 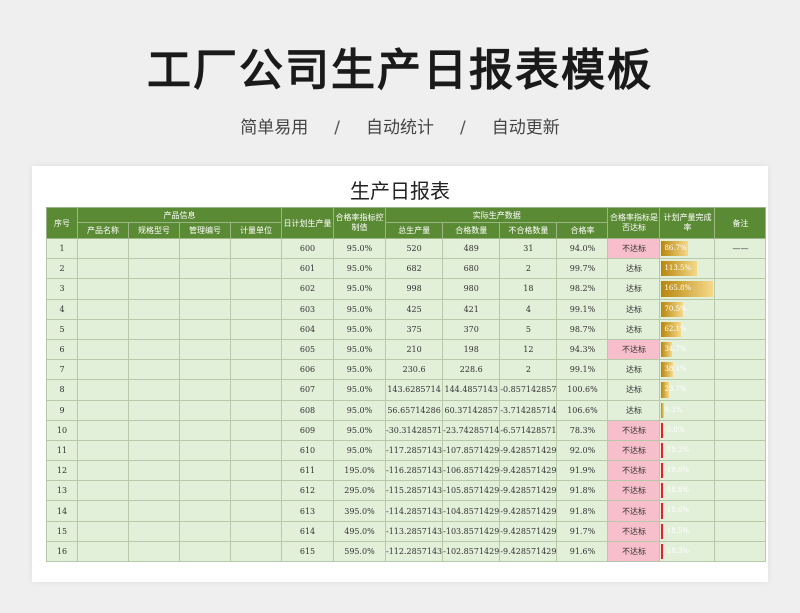 I want to click on daily-plan-cell: 602, so click(x=307, y=289).